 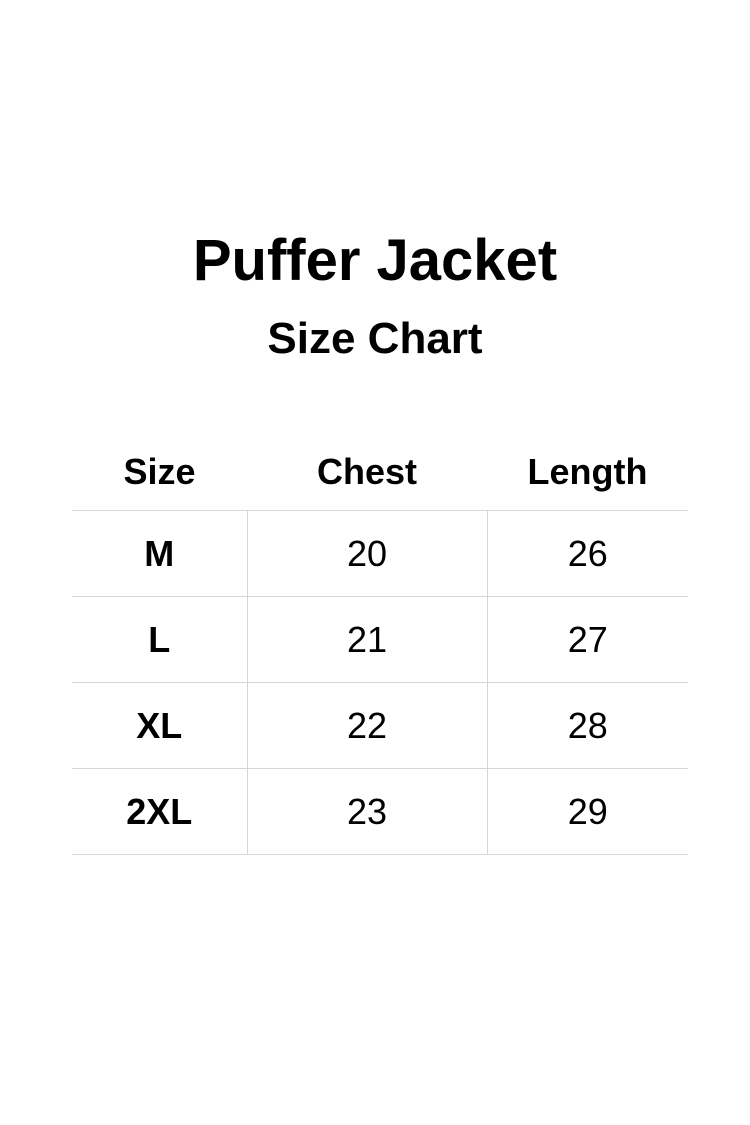 What do you see at coordinates (366, 725) in the screenshot?
I see `chest-cell: 22` at bounding box center [366, 725].